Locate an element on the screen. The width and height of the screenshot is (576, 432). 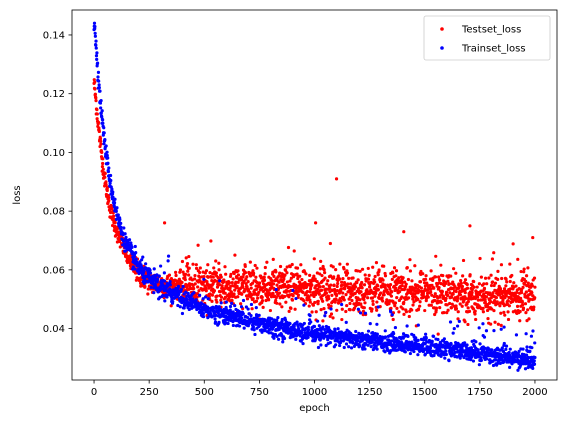
x-axis-title: epoch is located at coordinates (314, 408).